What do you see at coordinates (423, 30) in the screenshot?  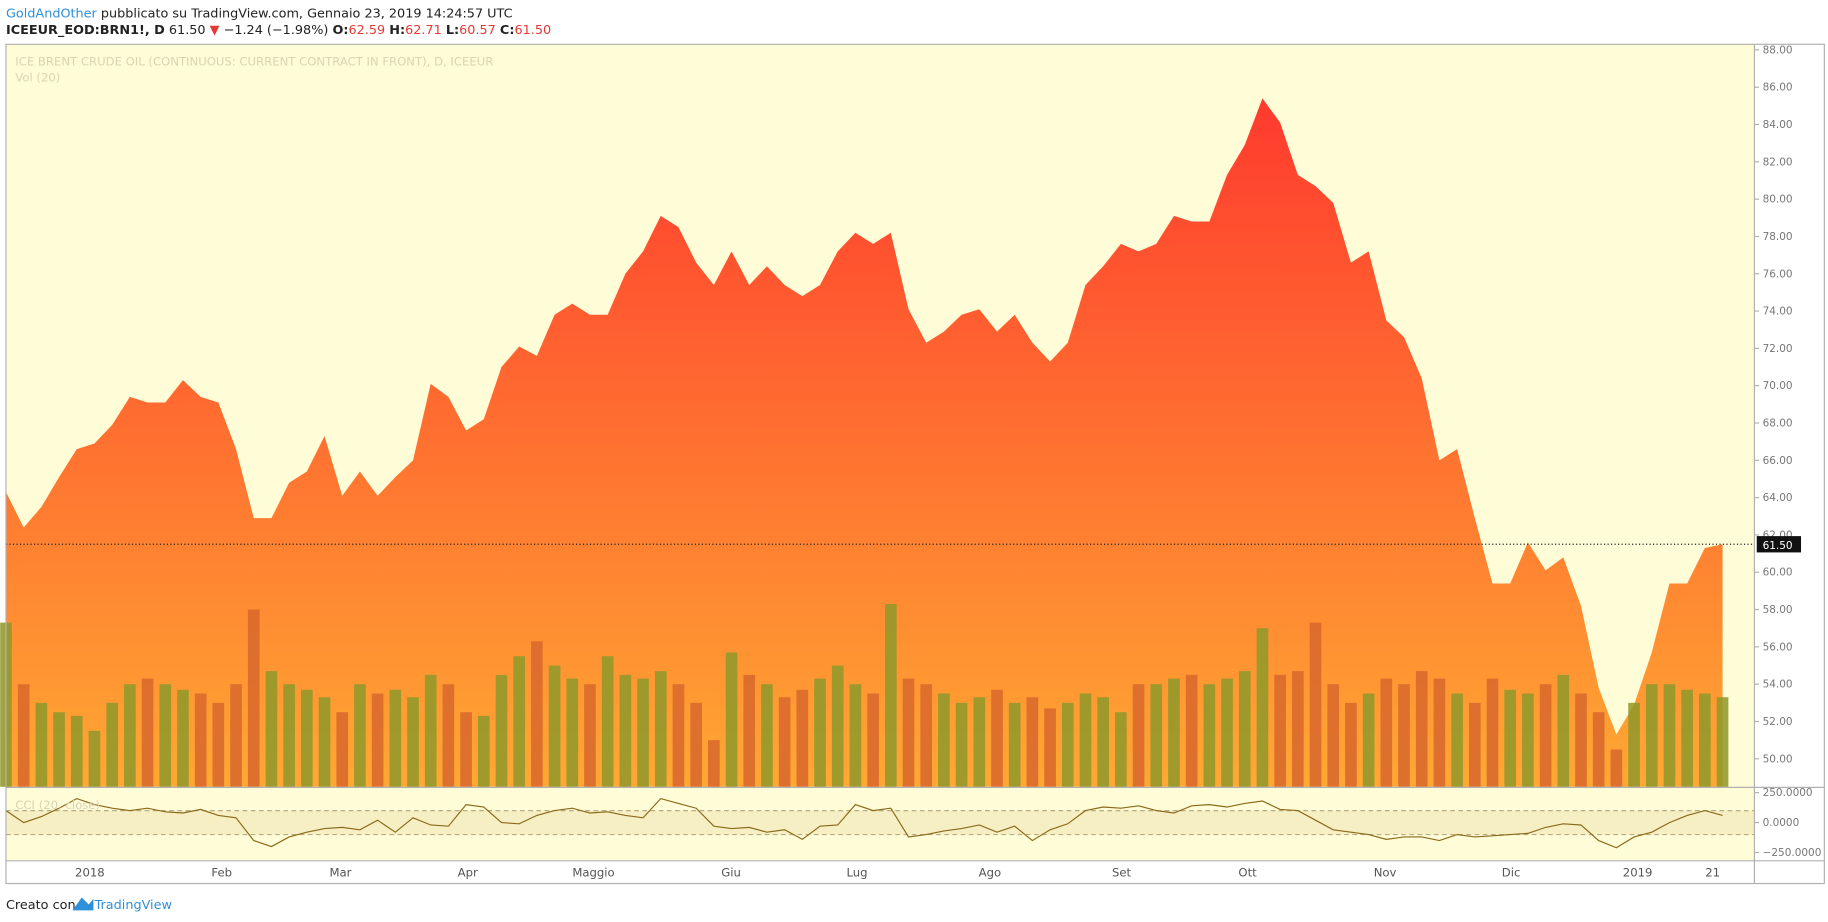 I see `high: 62.71` at bounding box center [423, 30].